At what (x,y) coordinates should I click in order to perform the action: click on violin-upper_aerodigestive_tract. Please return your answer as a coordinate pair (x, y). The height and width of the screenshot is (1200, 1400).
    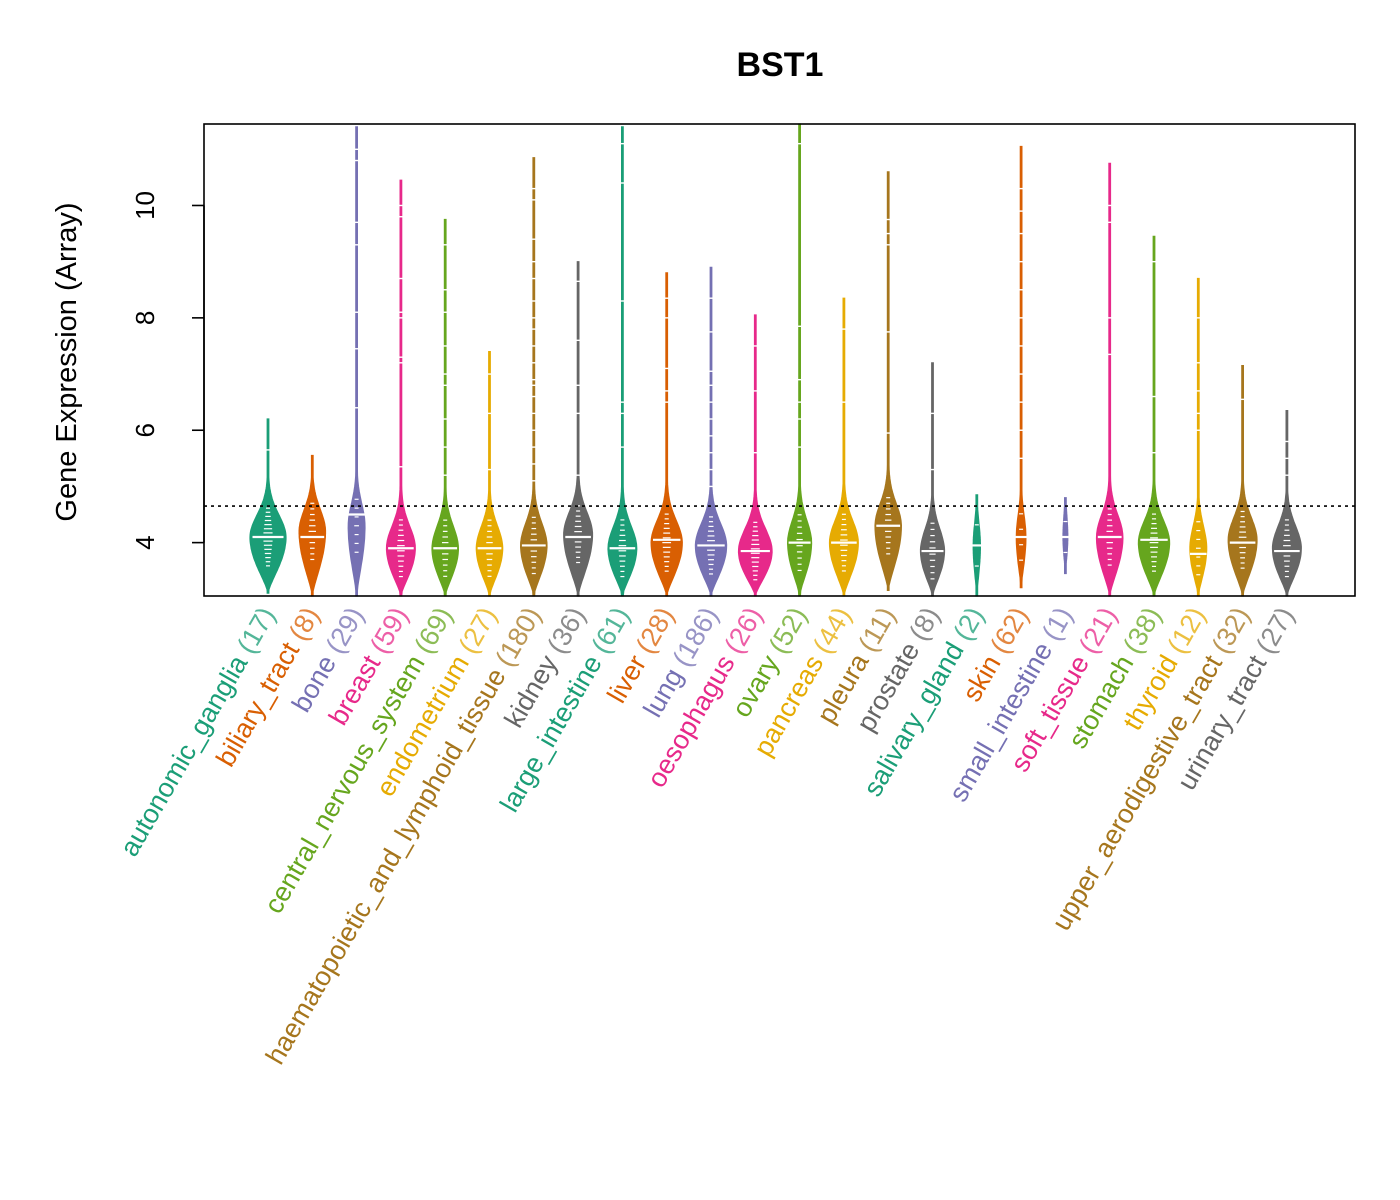
    Looking at the image, I should click on (1242, 481).